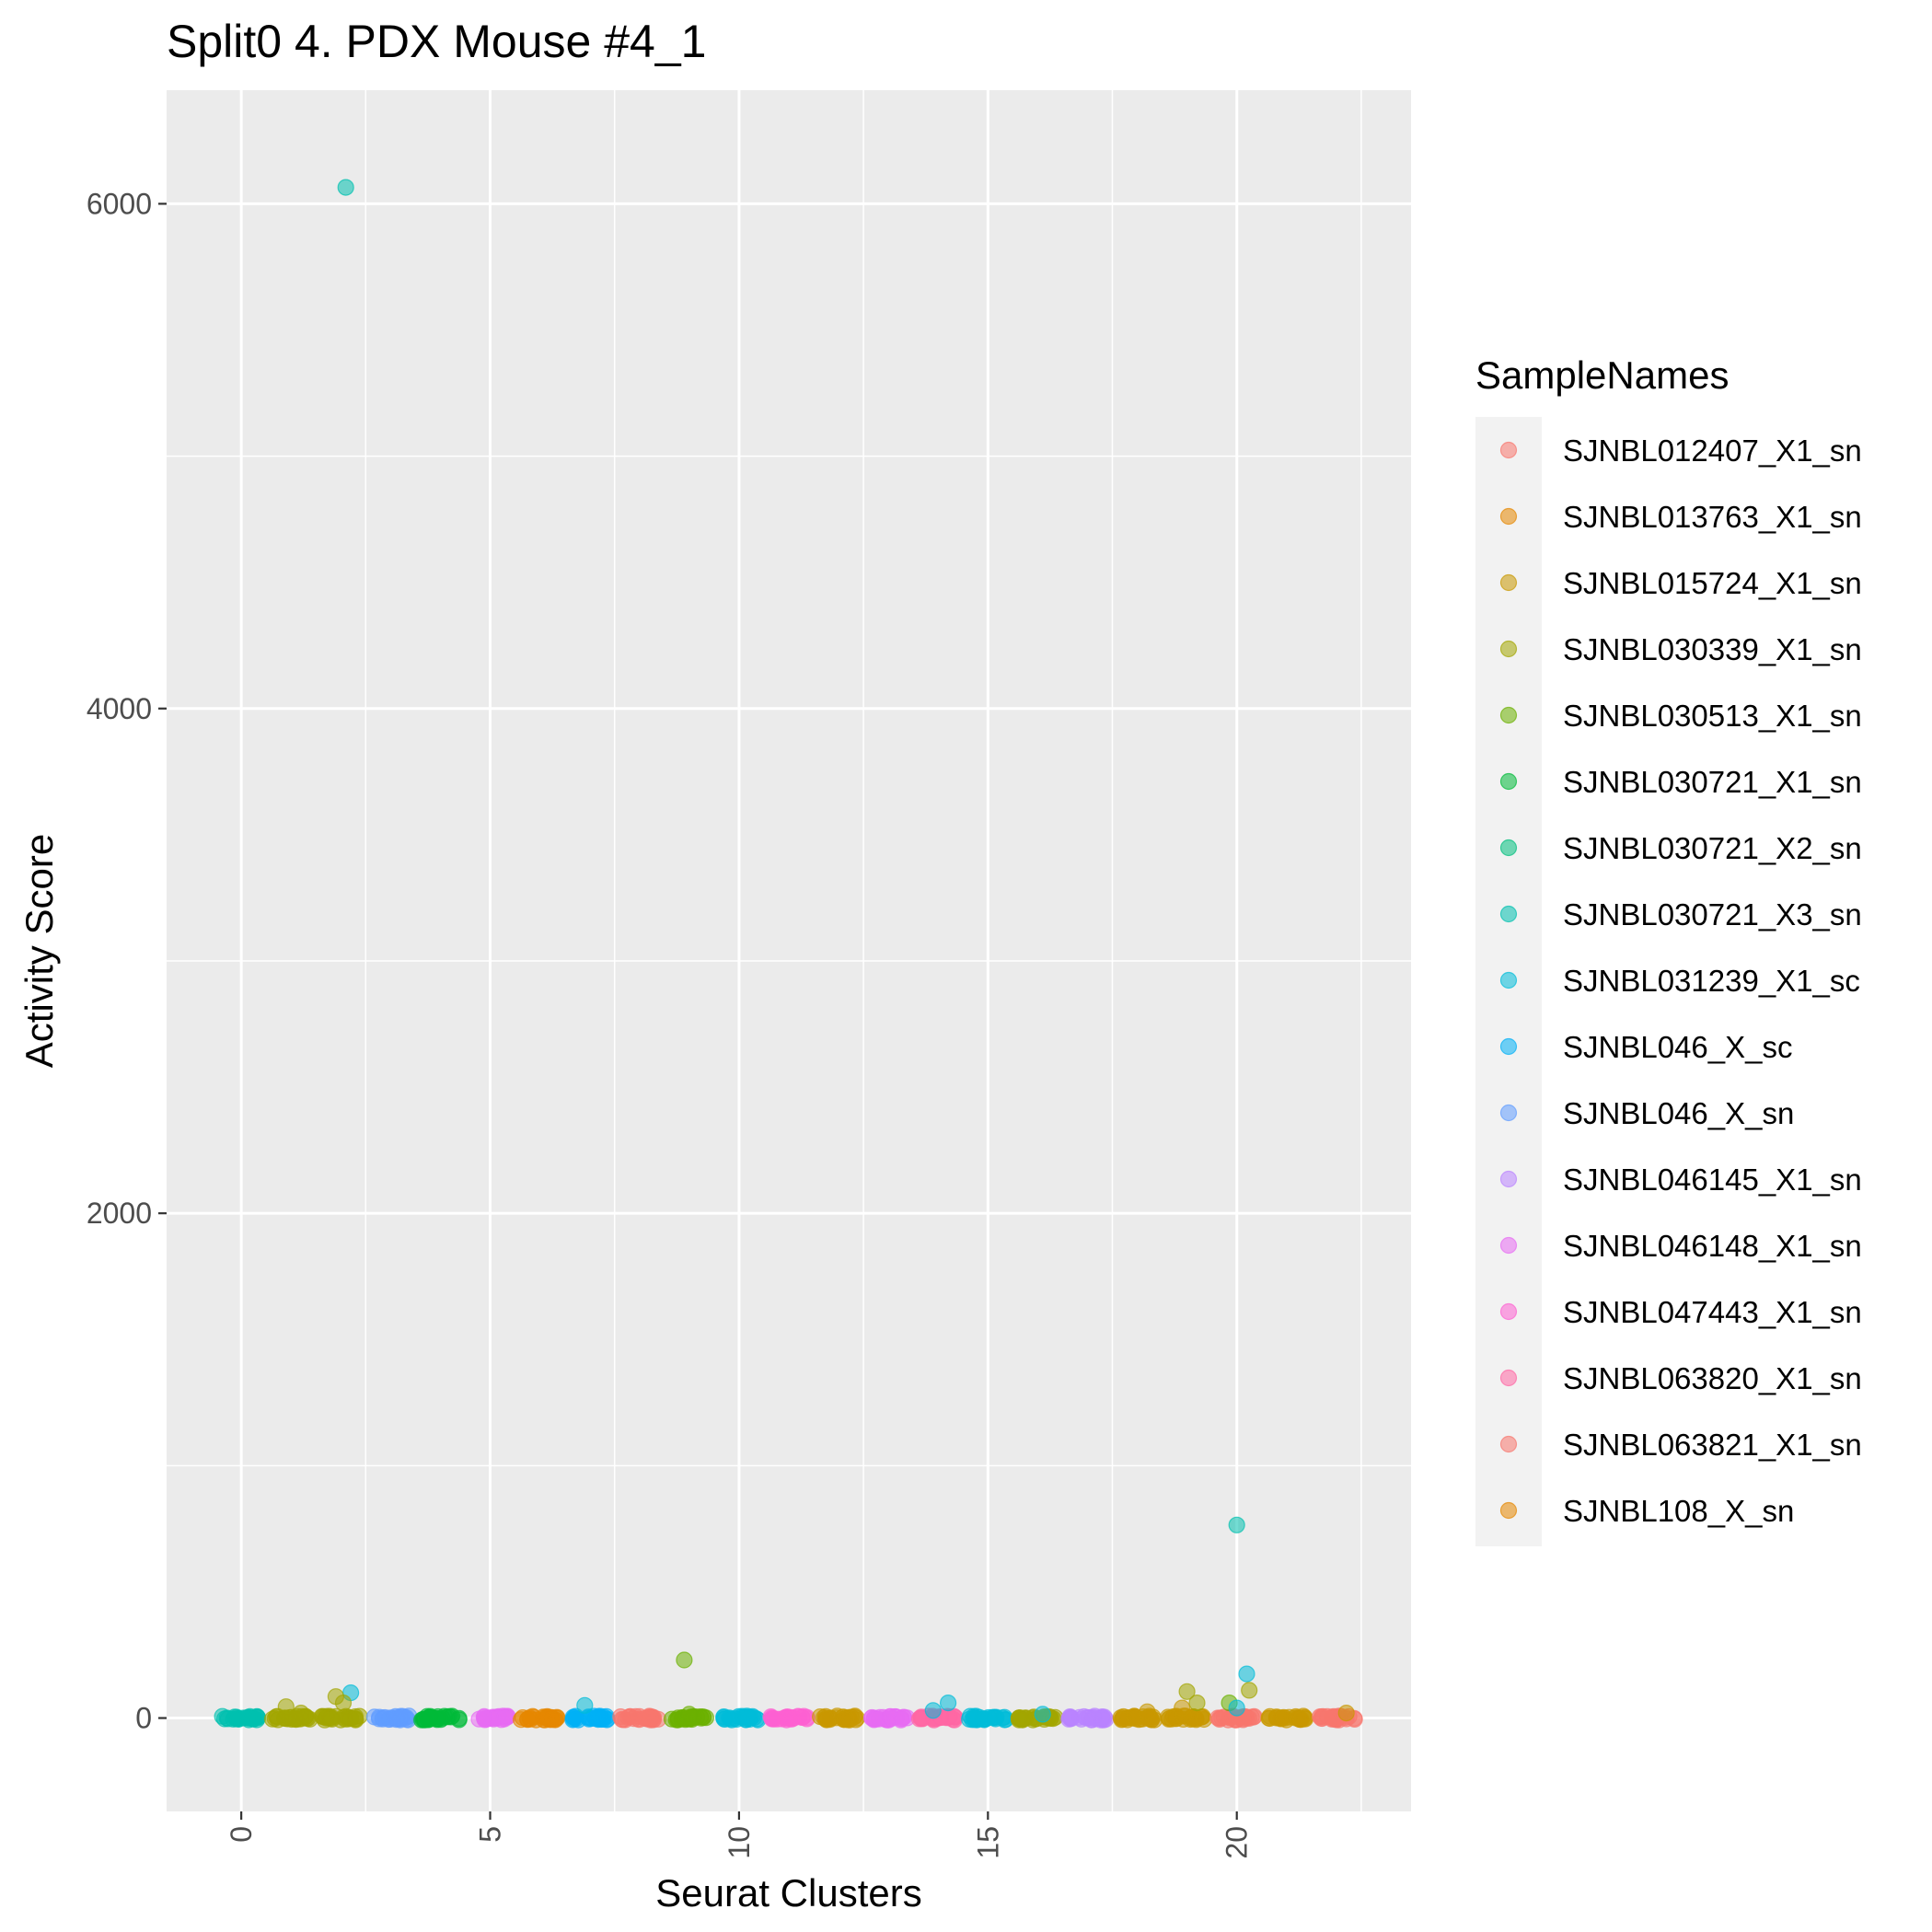  Describe the element at coordinates (1678, 1047) in the screenshot. I see `legend-label: SJNBL046_X_sc` at that location.